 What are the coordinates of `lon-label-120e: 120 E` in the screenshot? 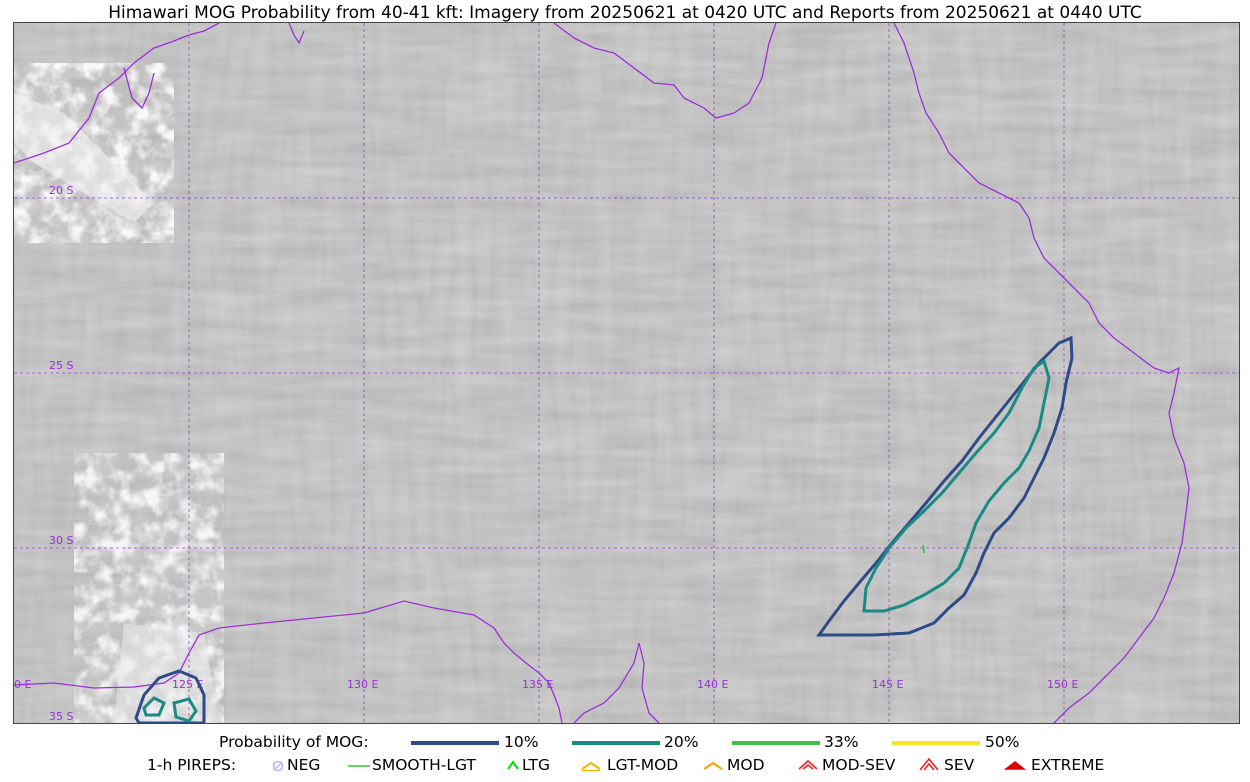 It's located at (22, 684).